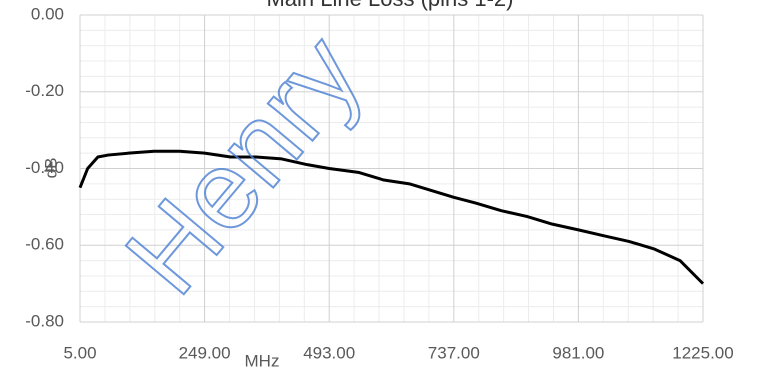 The image size is (758, 390). Describe the element at coordinates (50, 168) in the screenshot. I see `y-axis-title: dB` at that location.